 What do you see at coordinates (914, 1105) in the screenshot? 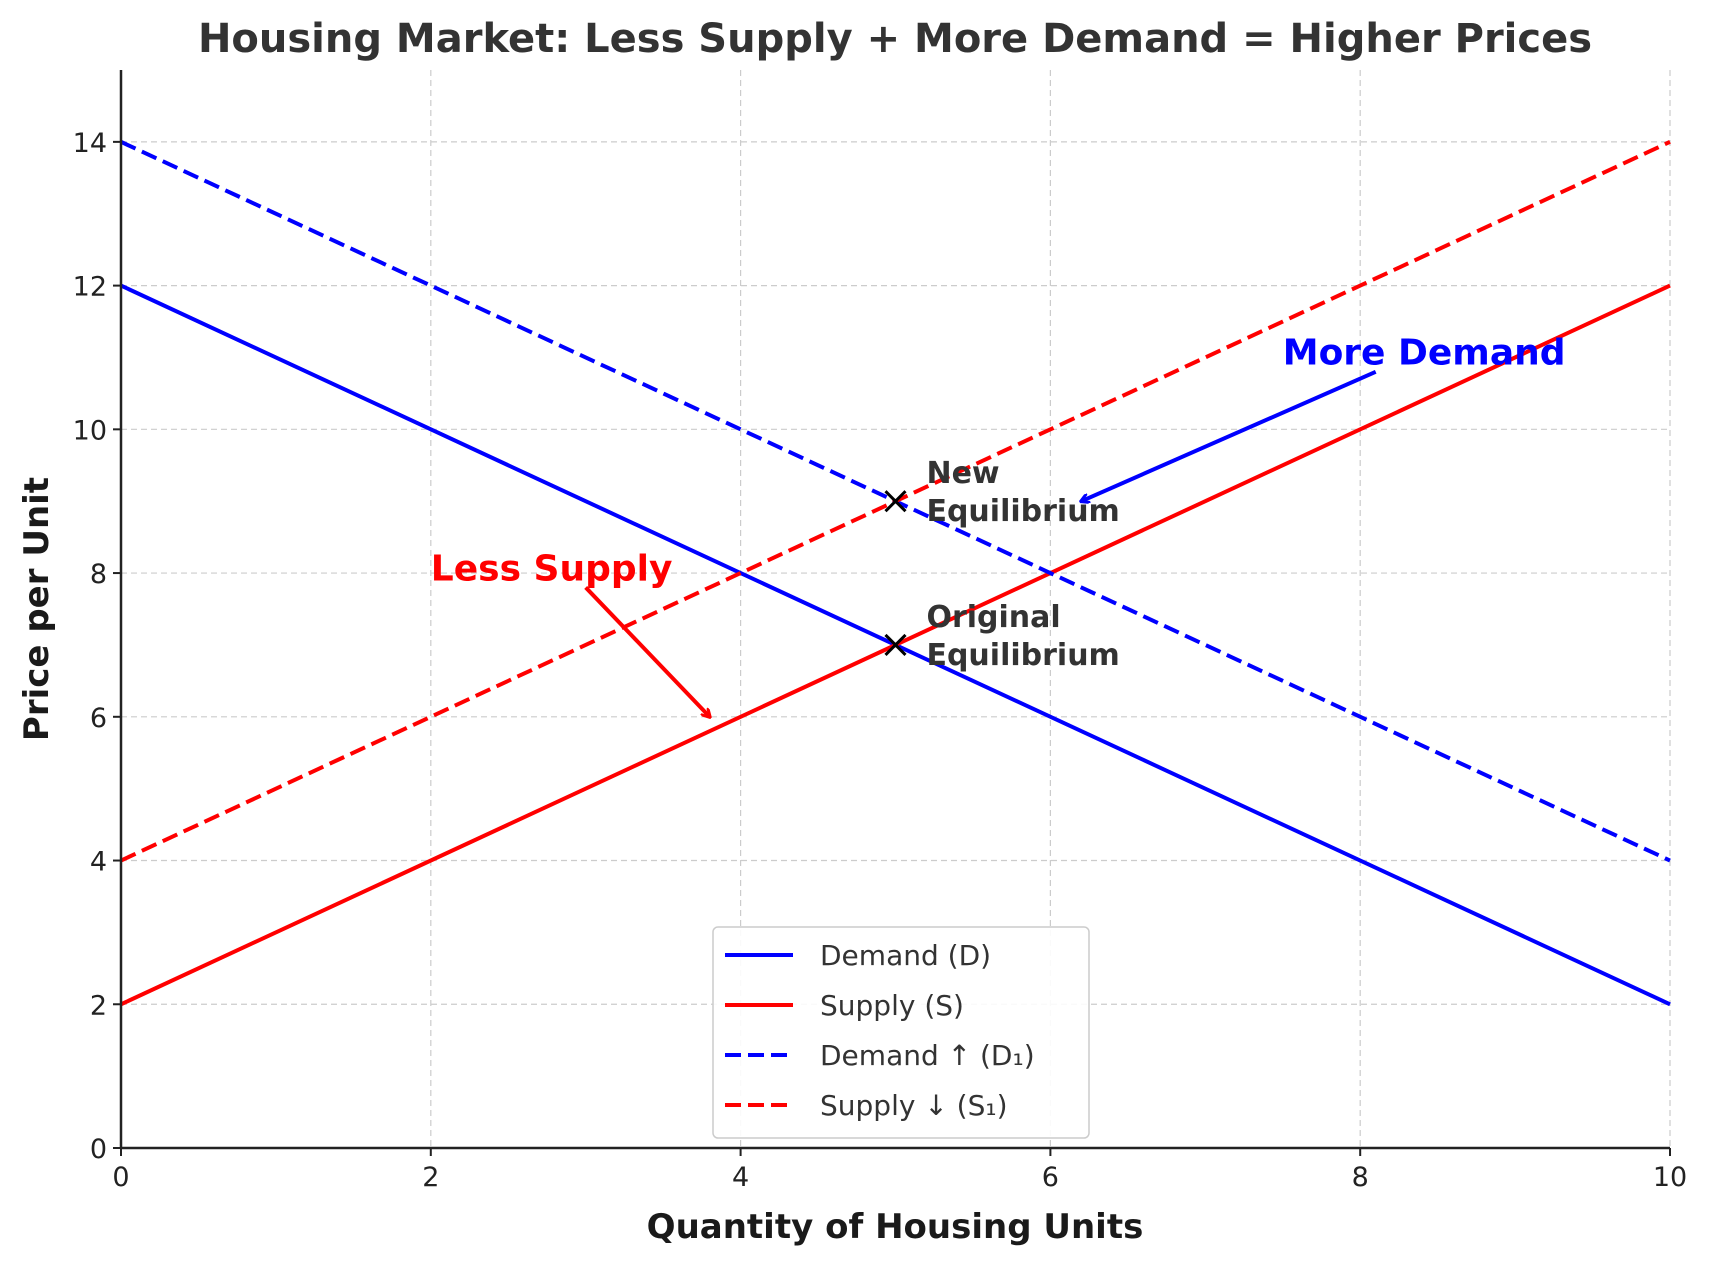
I see `legend-label-4: Supply ↓ (S₁)` at bounding box center [914, 1105].